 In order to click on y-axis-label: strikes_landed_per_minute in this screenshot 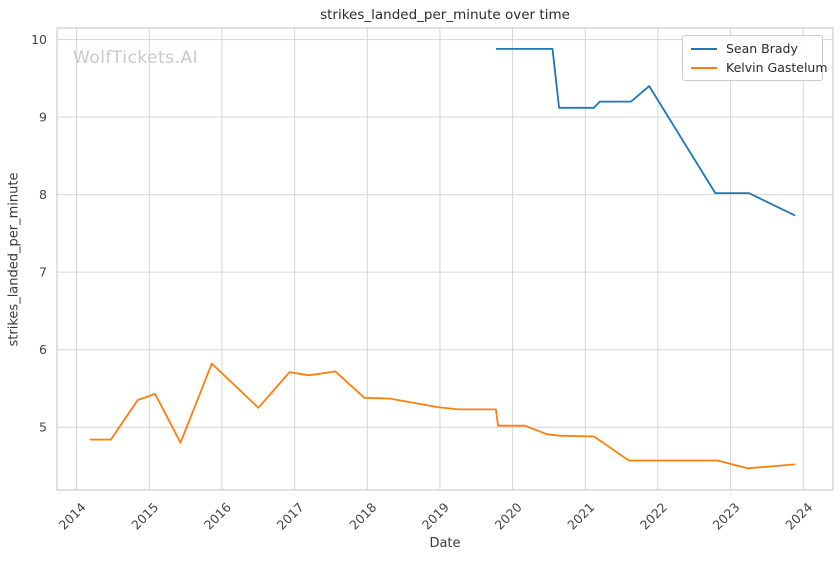, I will do `click(14, 259)`.